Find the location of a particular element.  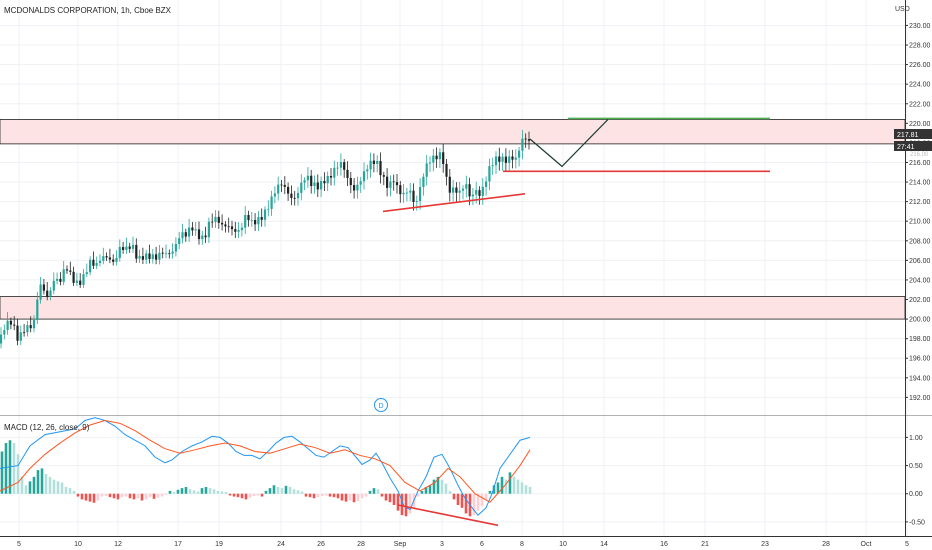

macd-legend: MACD (12, 26, close, 9) is located at coordinates (47, 427).